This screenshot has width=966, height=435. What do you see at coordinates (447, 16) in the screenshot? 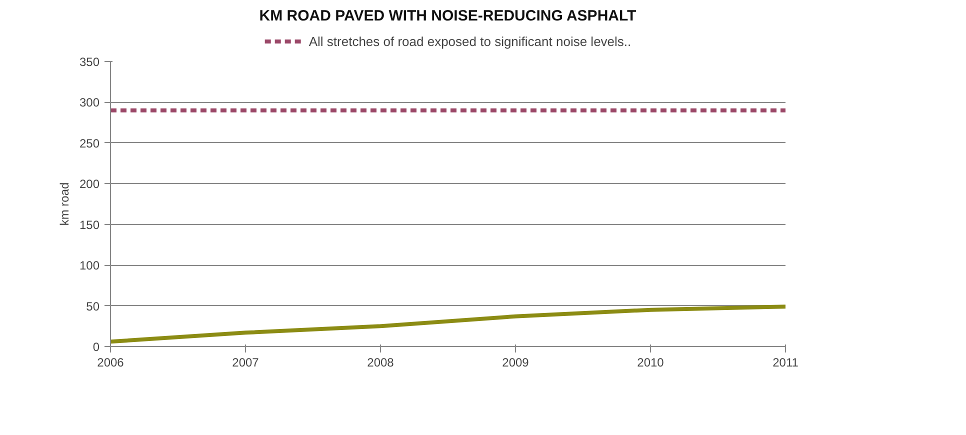
I see `chart-title: KM ROAD PAVED WITH NOISE-REDUCING ASPHALT` at bounding box center [447, 16].